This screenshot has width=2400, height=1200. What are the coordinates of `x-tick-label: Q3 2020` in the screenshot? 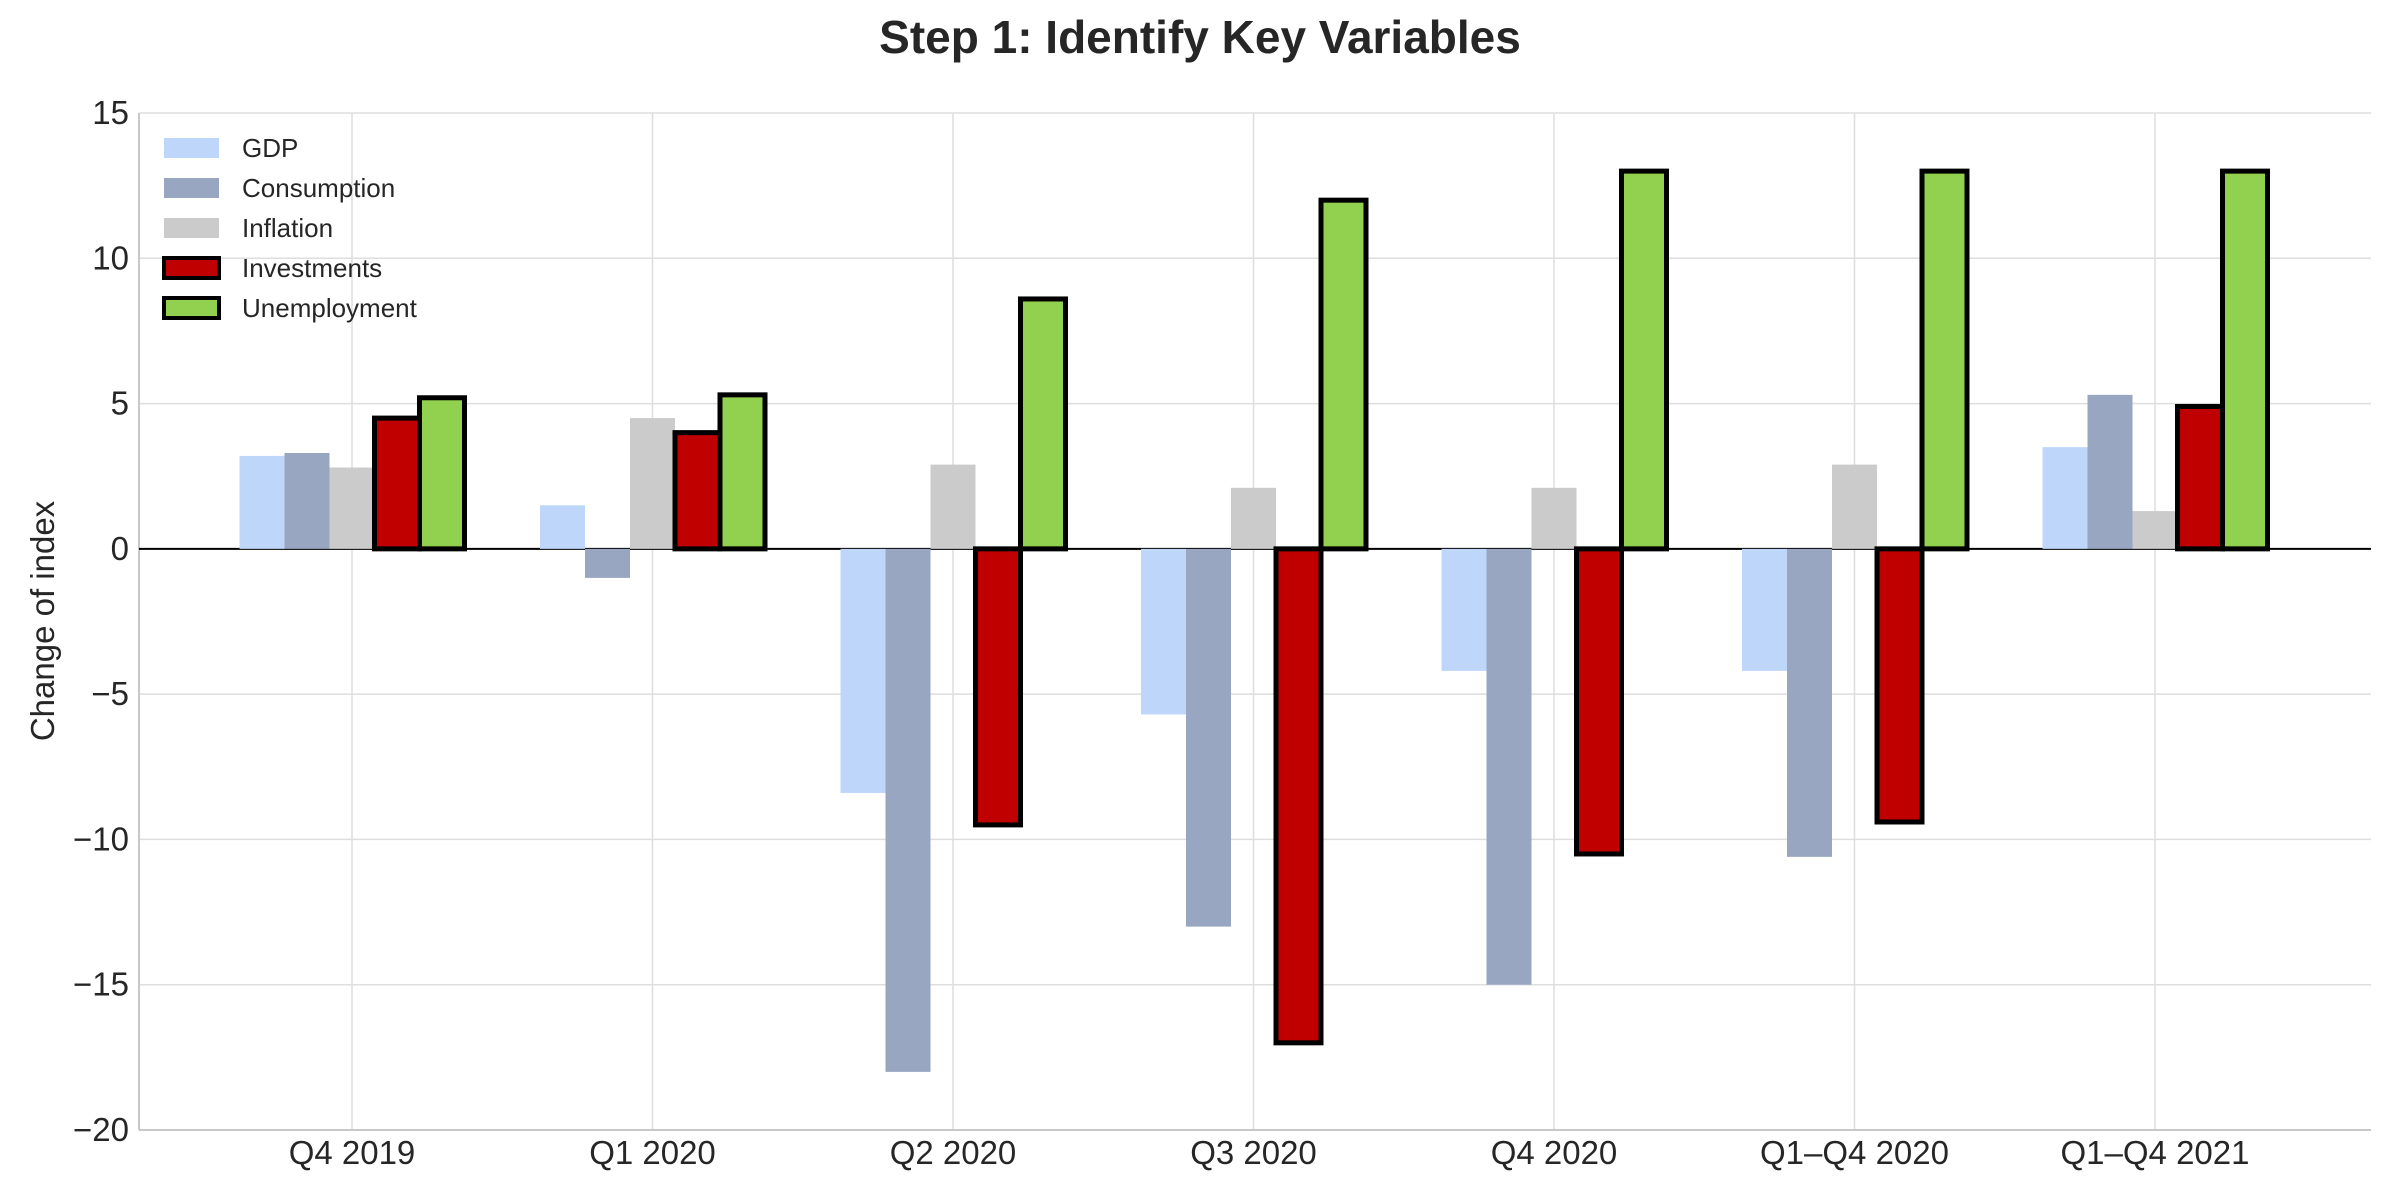 It's located at (1253, 1152).